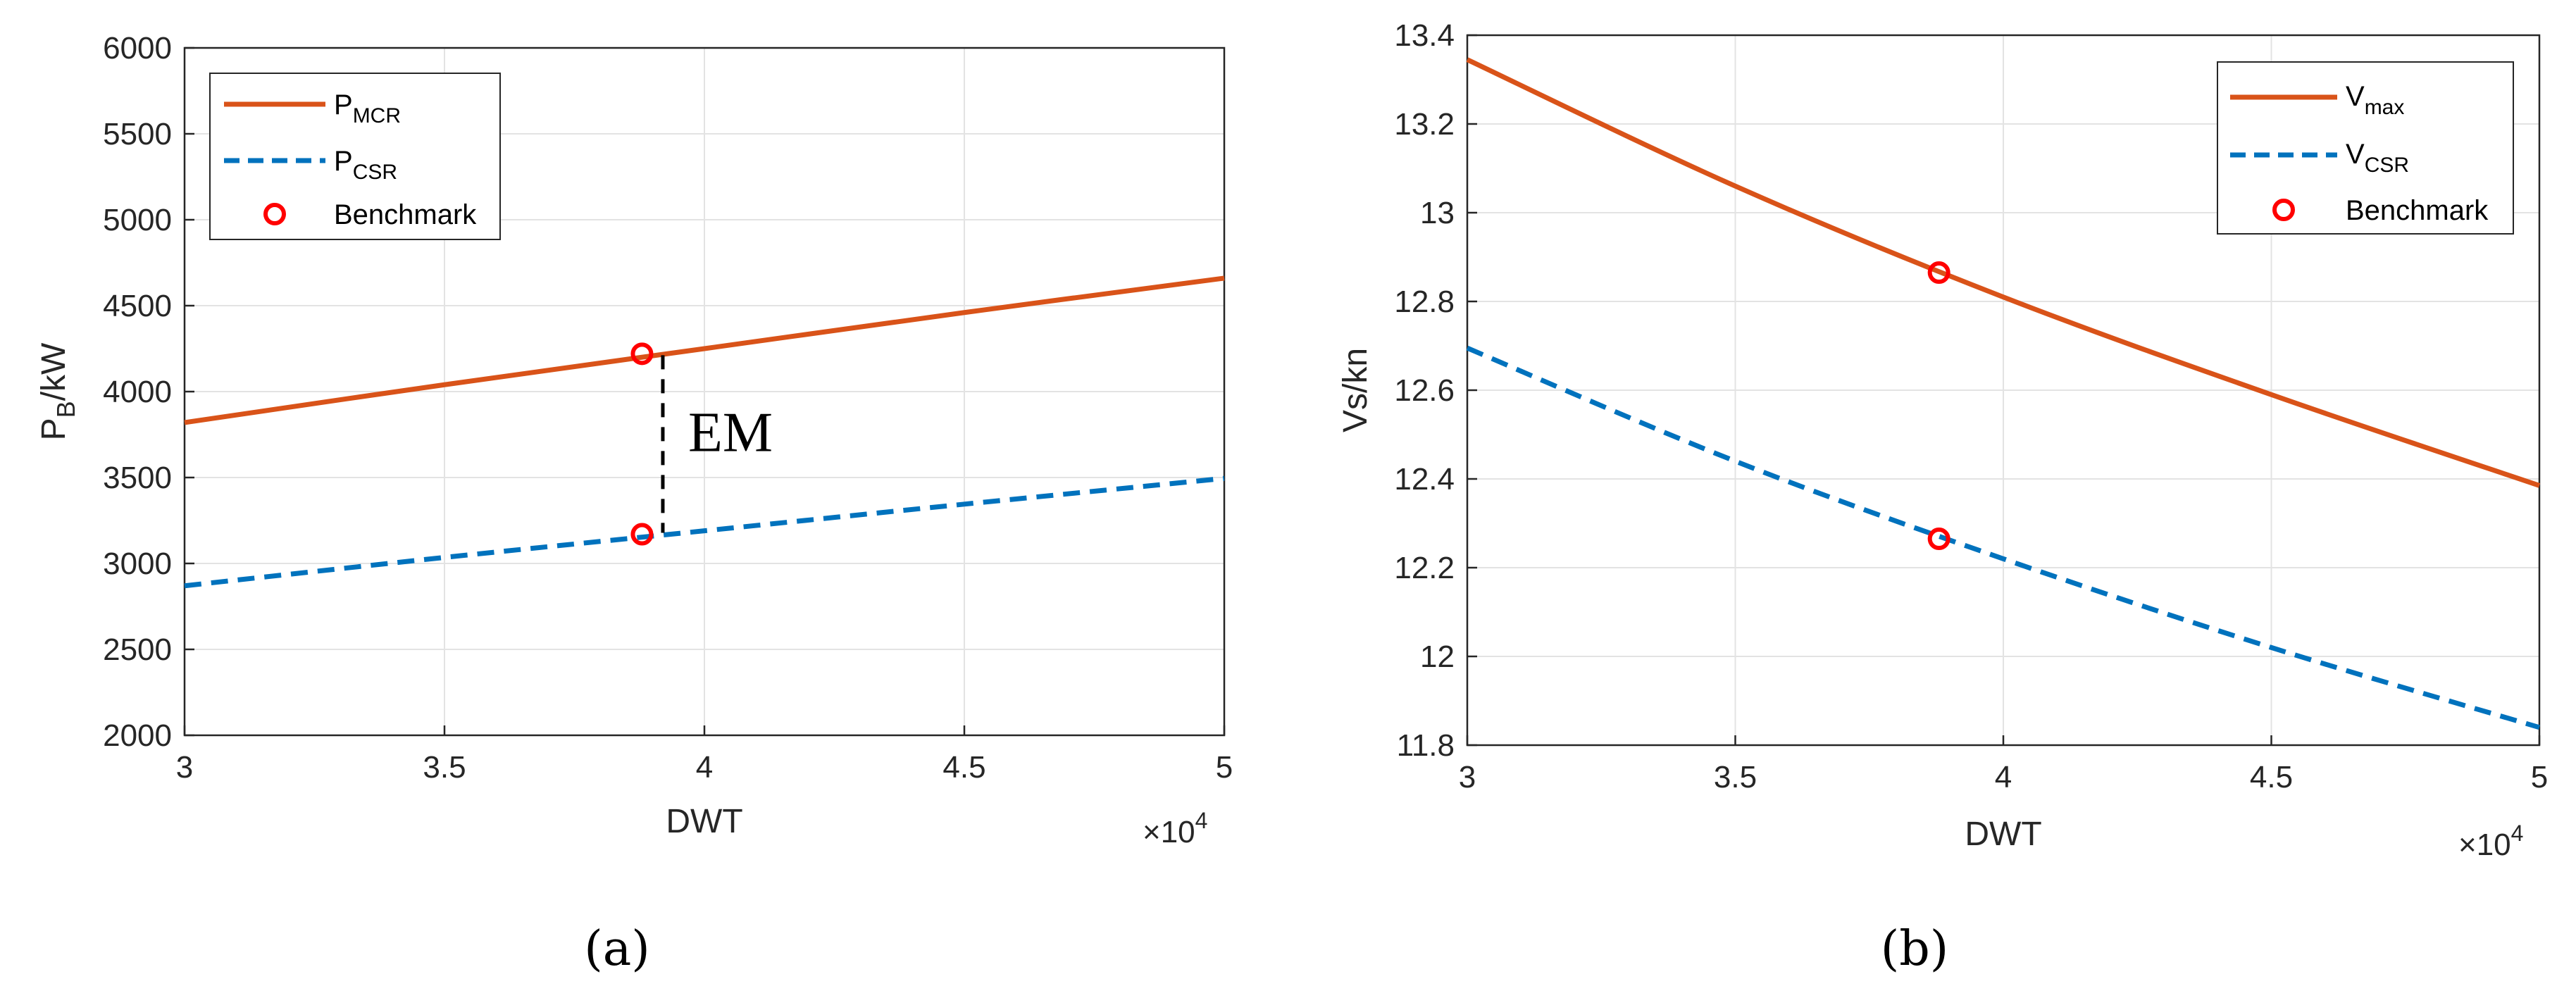  I want to click on x-ticks-b: 3 3.5 4 4.5 5, so click(2003, 764).